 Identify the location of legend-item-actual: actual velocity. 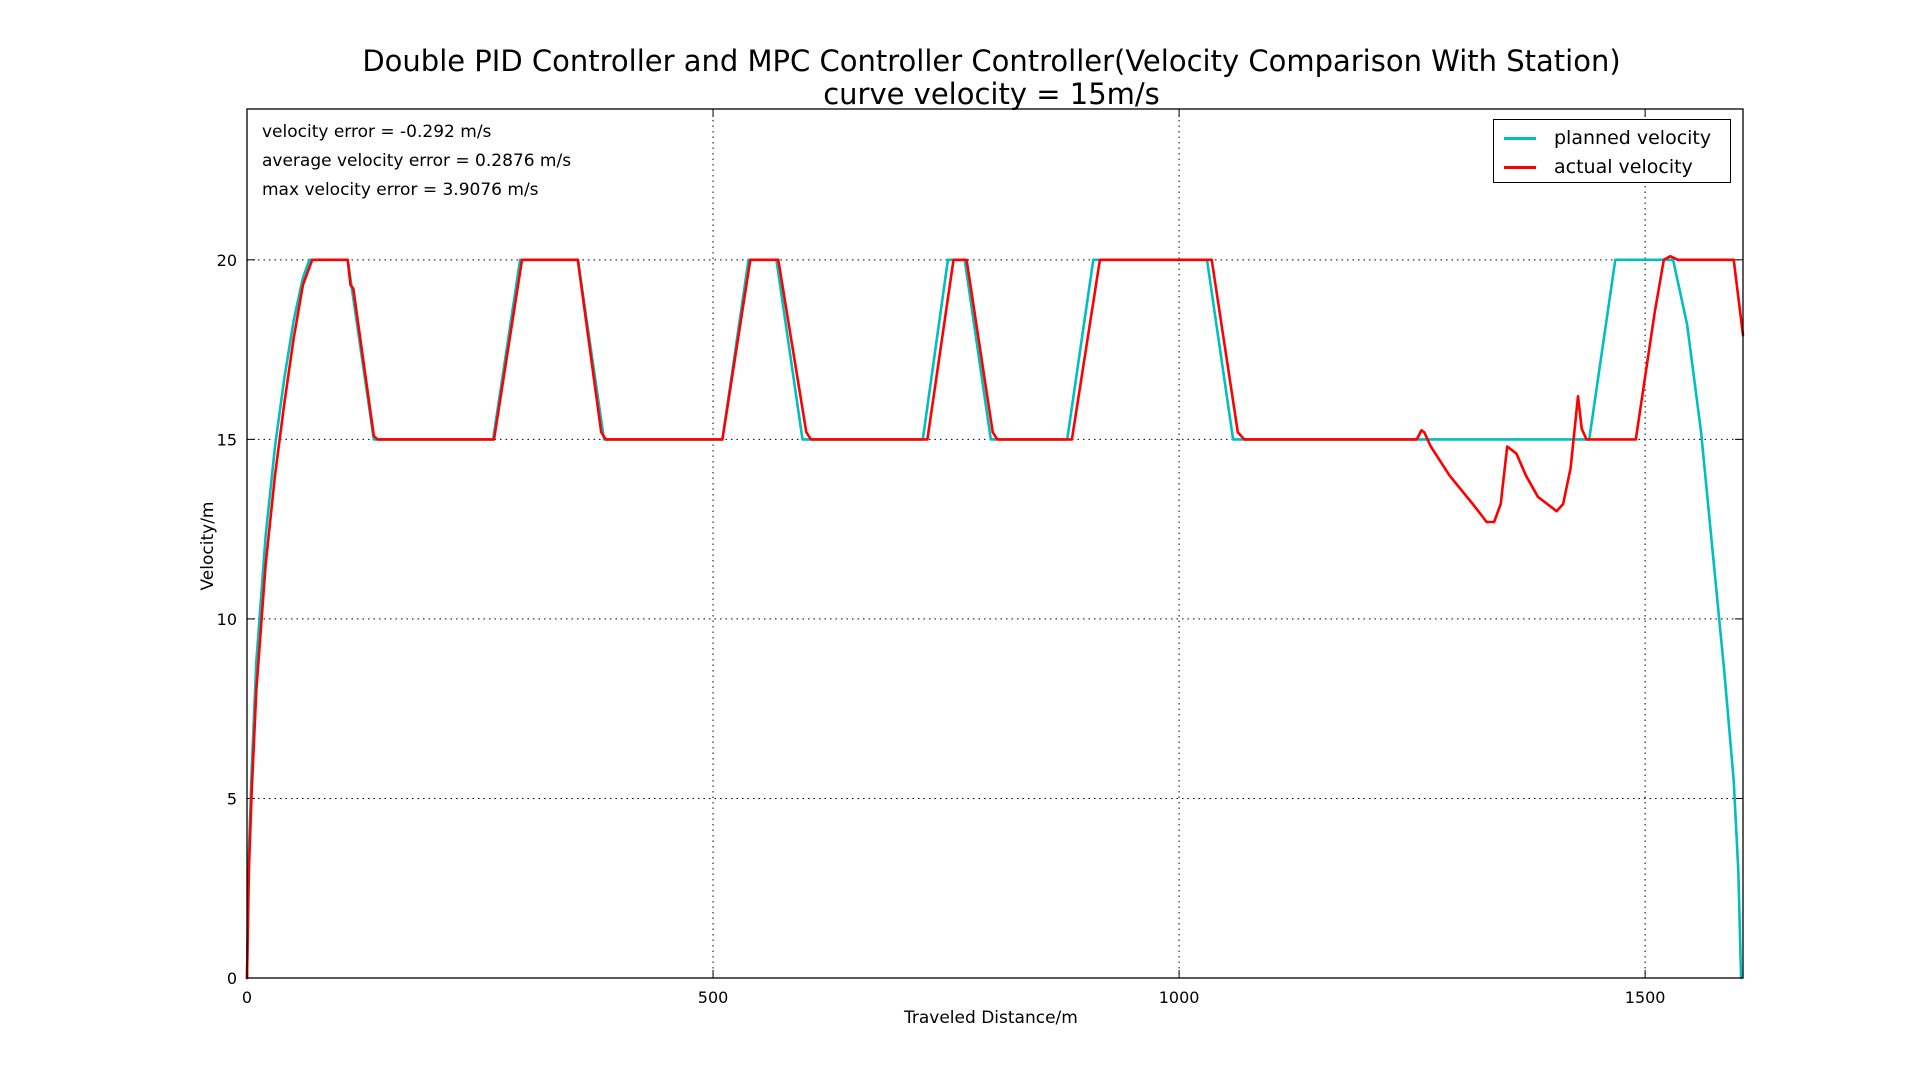
(1598, 167).